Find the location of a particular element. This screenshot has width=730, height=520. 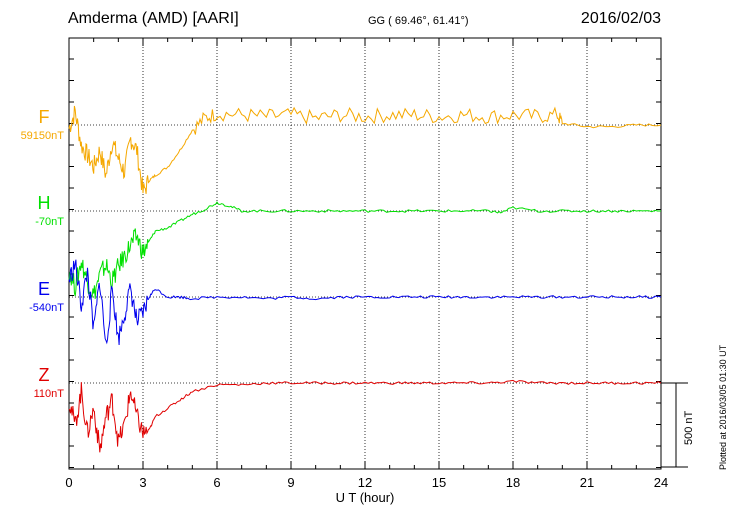

x-tick-label: 0 is located at coordinates (68, 482).